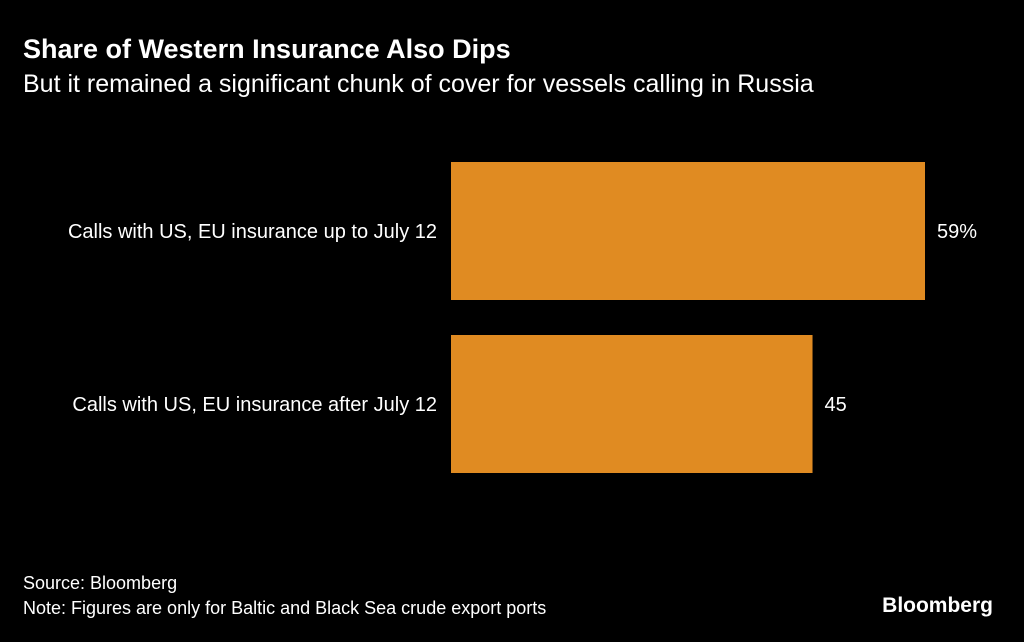 The height and width of the screenshot is (642, 1024). What do you see at coordinates (100, 583) in the screenshot?
I see `source-note: Source: Bloomberg` at bounding box center [100, 583].